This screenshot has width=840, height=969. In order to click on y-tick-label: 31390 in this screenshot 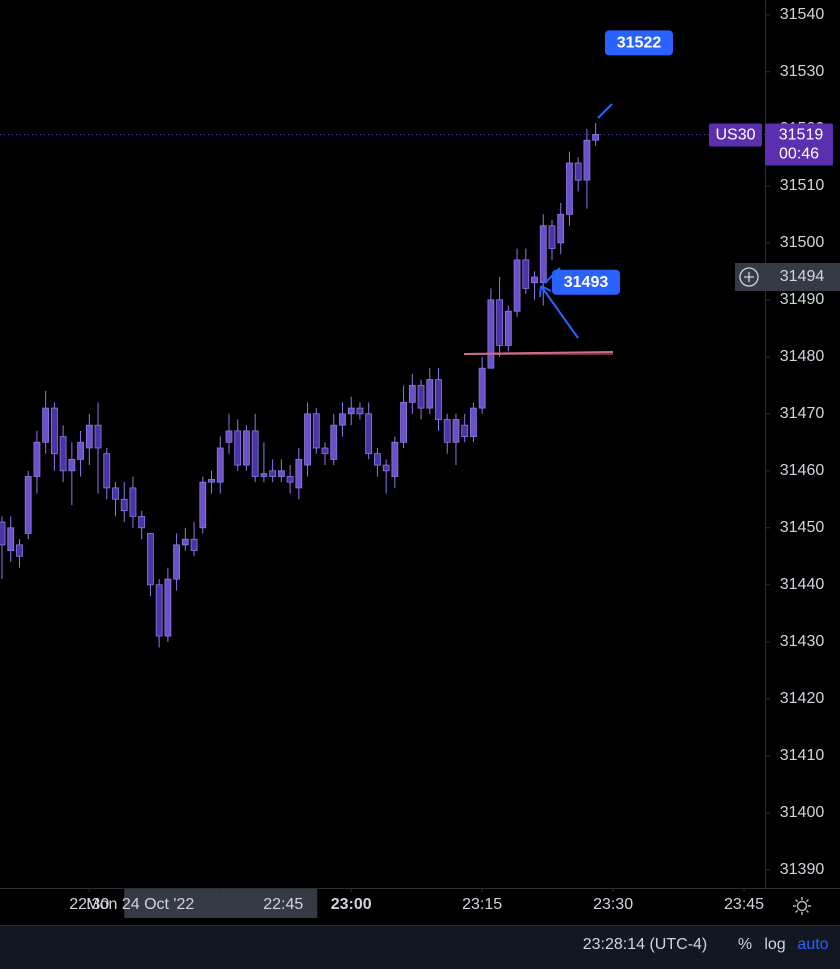, I will do `click(802, 869)`.